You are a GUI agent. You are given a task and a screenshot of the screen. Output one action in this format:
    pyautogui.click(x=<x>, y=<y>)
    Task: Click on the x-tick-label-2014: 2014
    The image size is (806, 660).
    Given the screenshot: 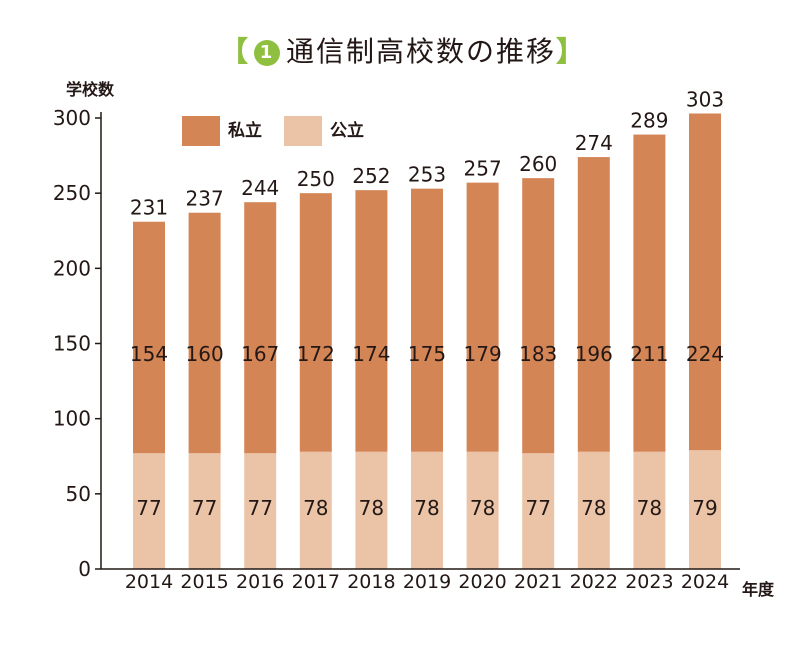 What is the action you would take?
    pyautogui.click(x=149, y=582)
    